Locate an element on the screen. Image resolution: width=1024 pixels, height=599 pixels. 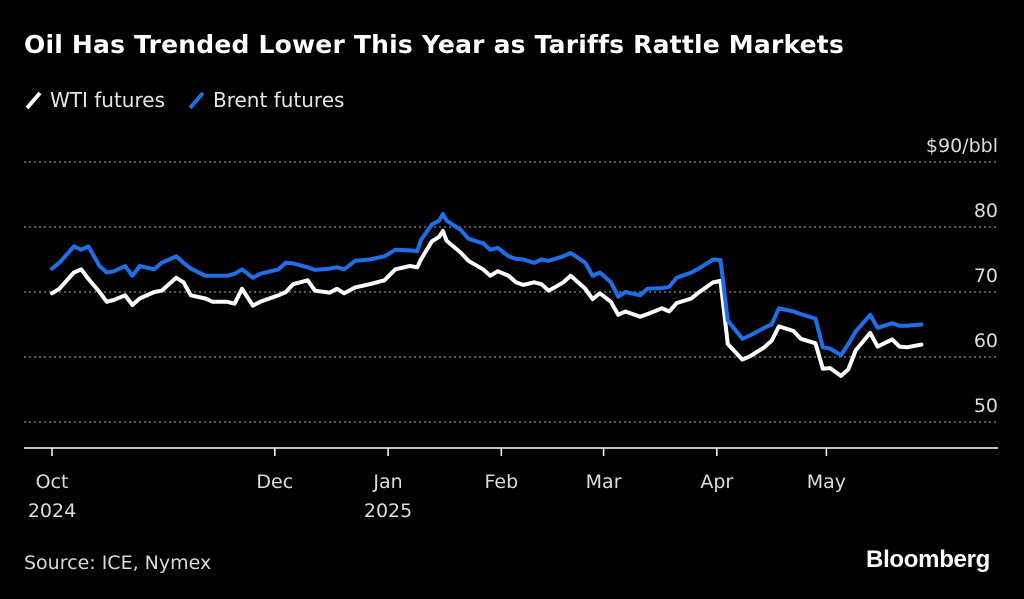
x-tick-label: Dec is located at coordinates (274, 482).